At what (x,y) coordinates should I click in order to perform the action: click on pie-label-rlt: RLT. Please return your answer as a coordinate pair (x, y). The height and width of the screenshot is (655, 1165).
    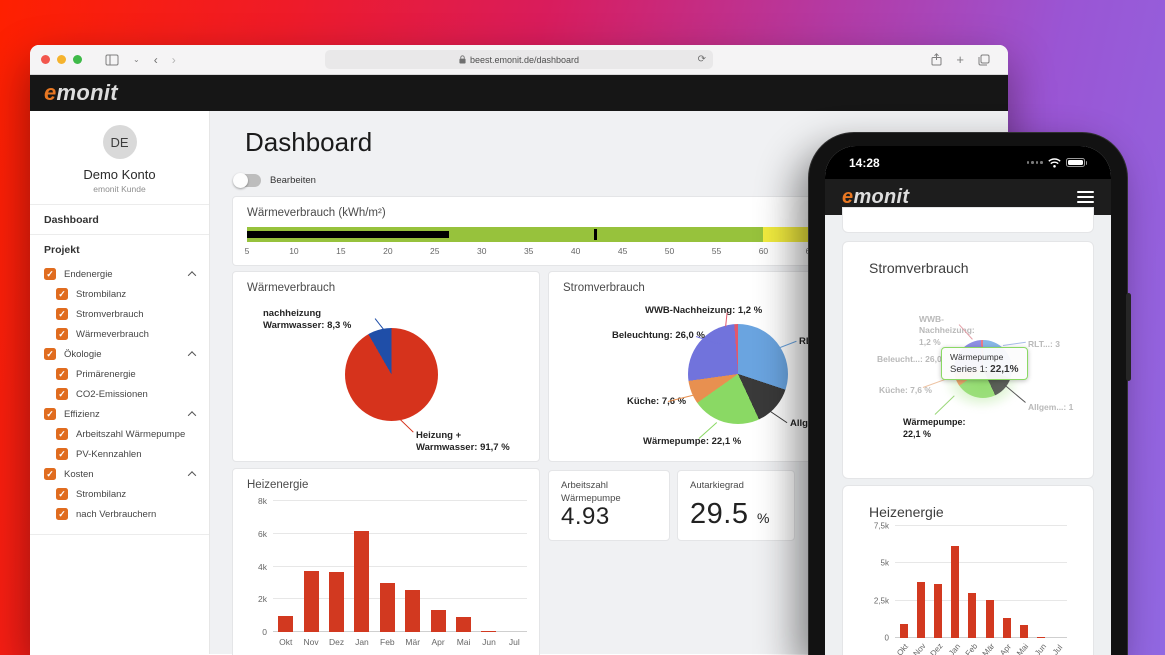
    Looking at the image, I should click on (808, 342).